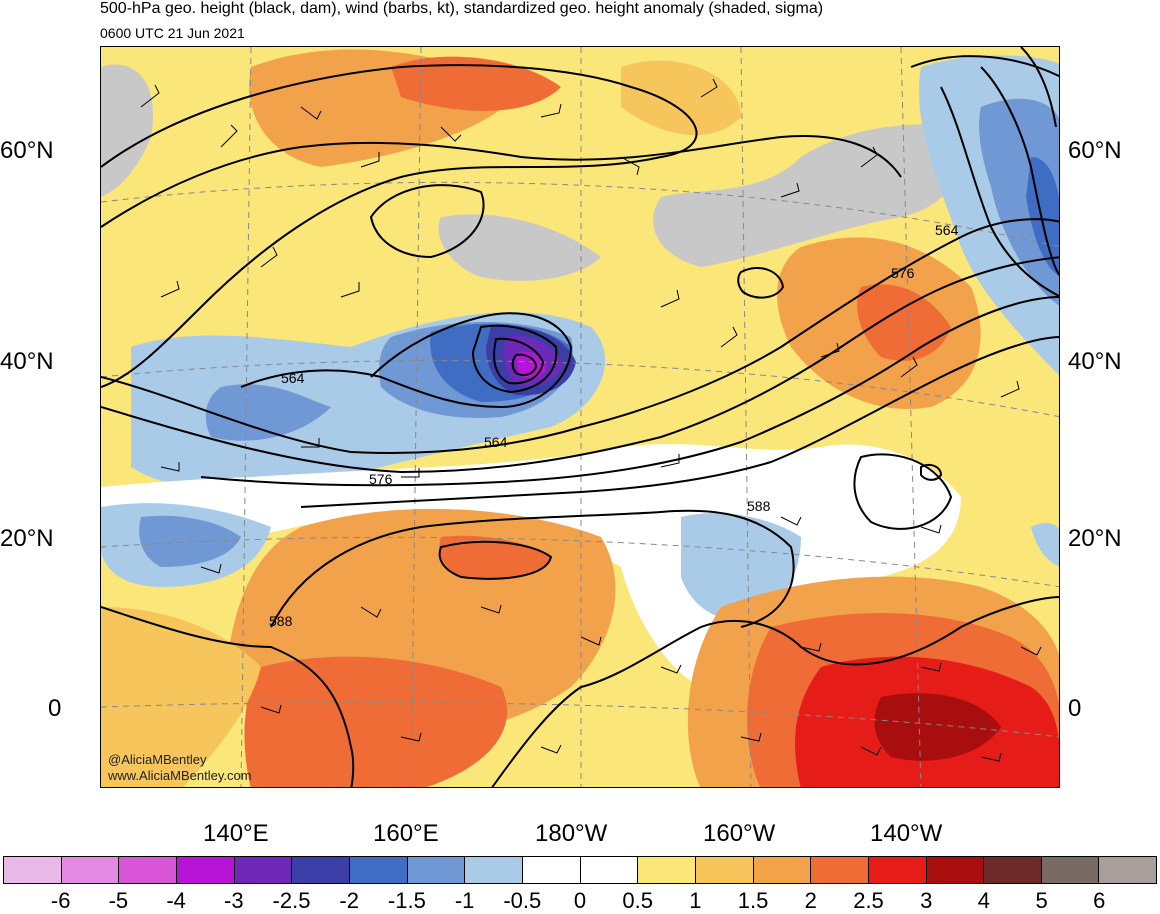  Describe the element at coordinates (27, 361) in the screenshot. I see `lat-label-left: 40°N` at that location.